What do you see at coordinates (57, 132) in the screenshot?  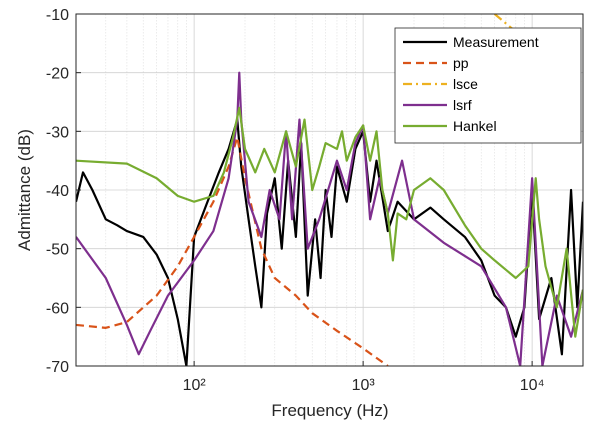 I see `y-tick-label: -30` at bounding box center [57, 132].